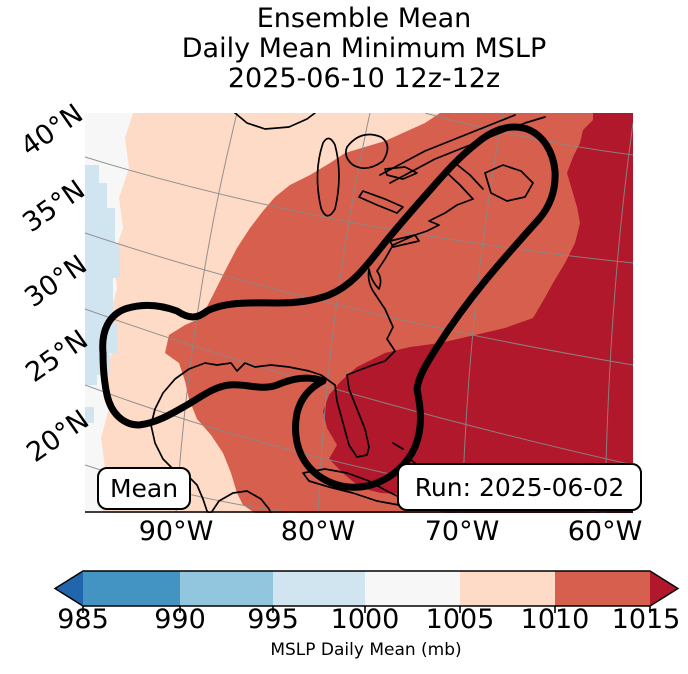 This screenshot has width=688, height=674. I want to click on colorbar-tickmarks, so click(366, 609).